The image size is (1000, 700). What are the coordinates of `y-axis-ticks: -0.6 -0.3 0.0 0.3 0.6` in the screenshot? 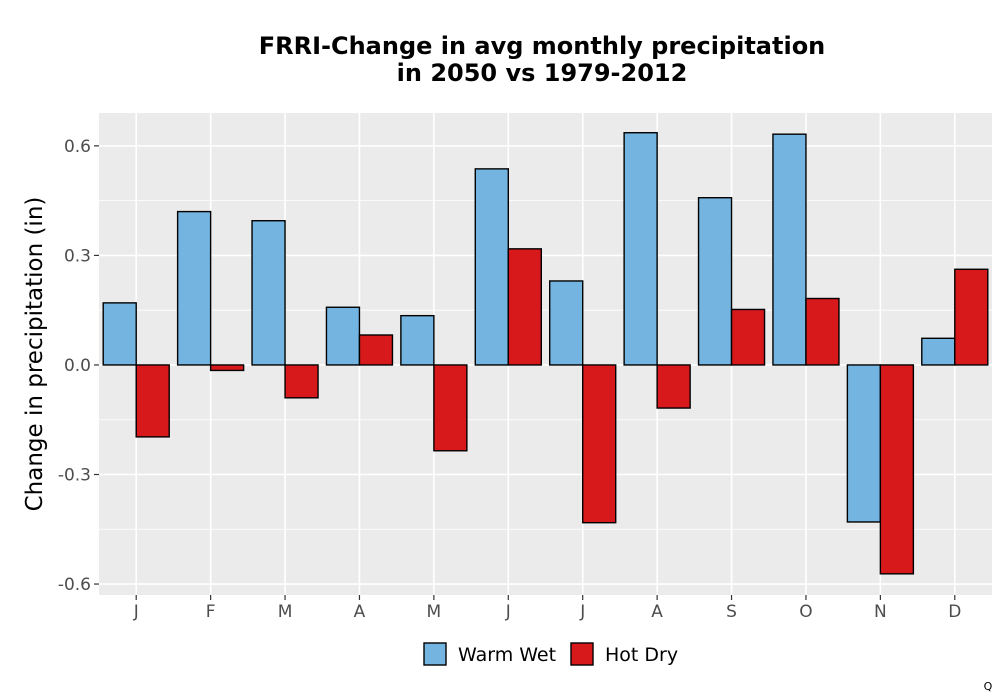 It's located at (78, 366).